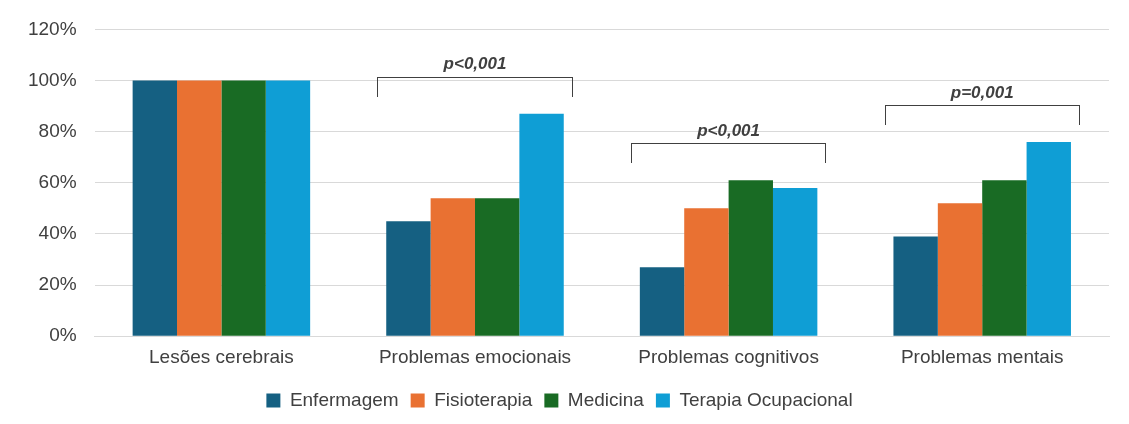  Describe the element at coordinates (766, 399) in the screenshot. I see `legend-label: Terapia Ocupacional` at that location.